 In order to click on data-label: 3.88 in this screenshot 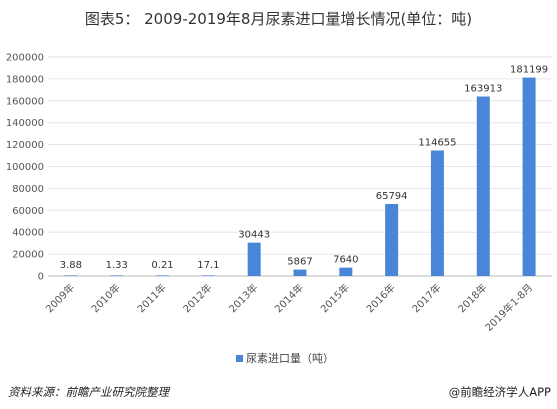, I will do `click(71, 265)`.